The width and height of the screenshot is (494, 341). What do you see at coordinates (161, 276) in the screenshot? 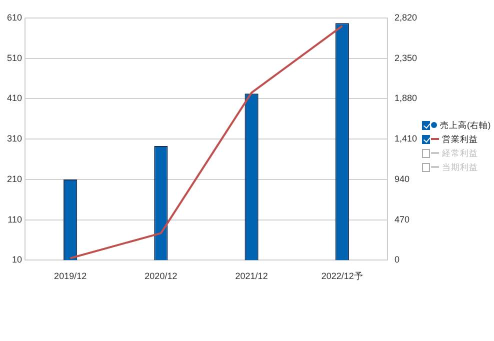
I see `x-tick-label: 2020/12` at bounding box center [161, 276].